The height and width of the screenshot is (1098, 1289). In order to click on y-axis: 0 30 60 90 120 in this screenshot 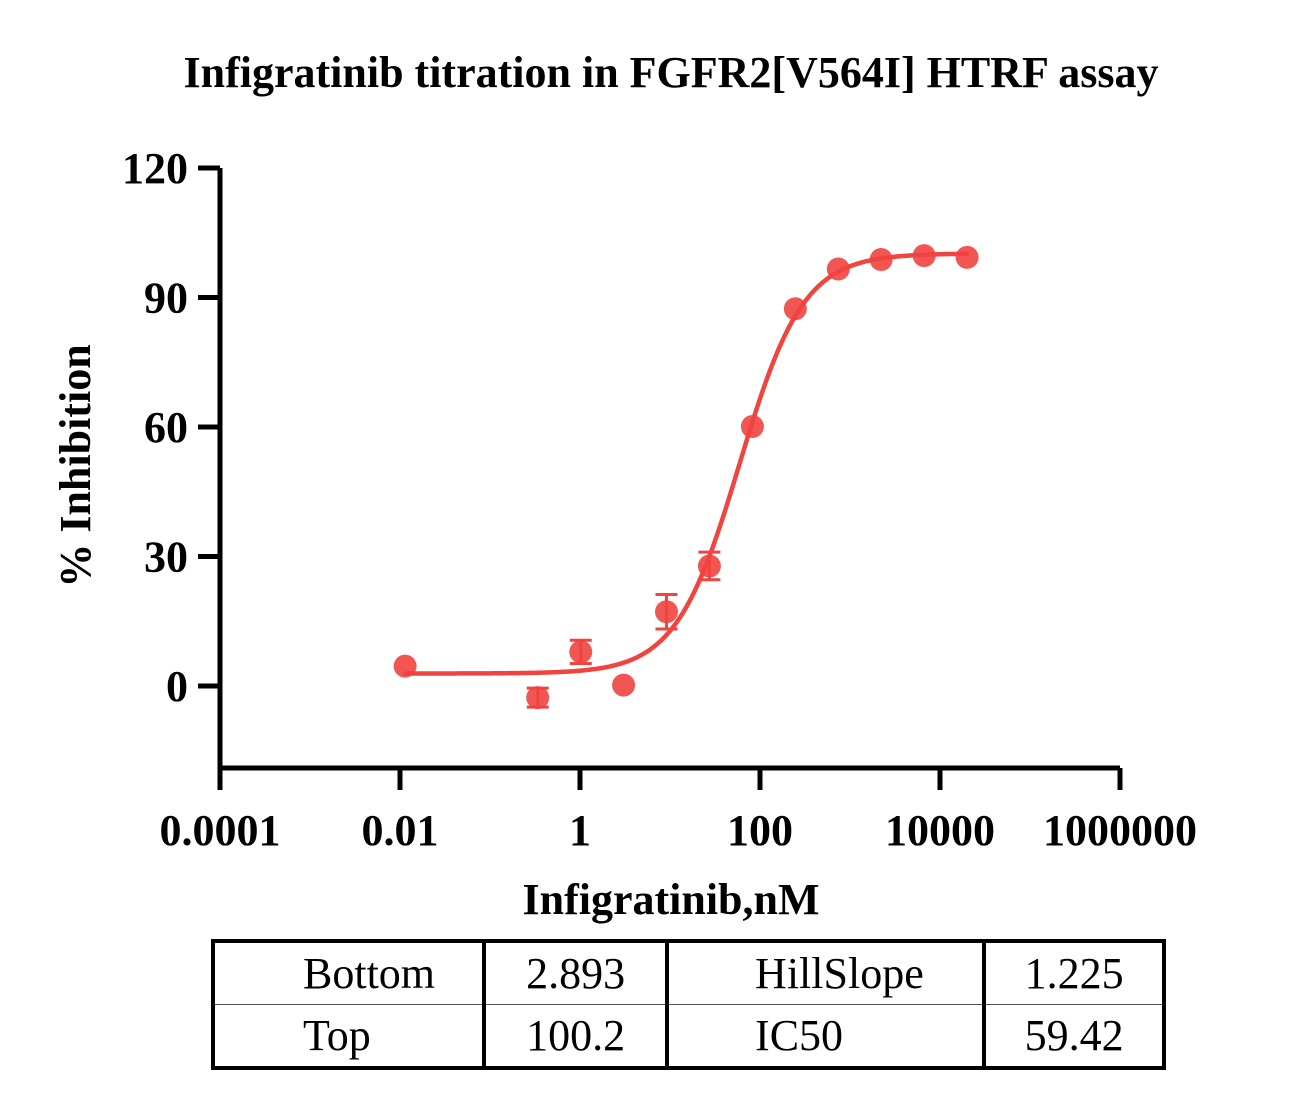, I will do `click(172, 456)`.